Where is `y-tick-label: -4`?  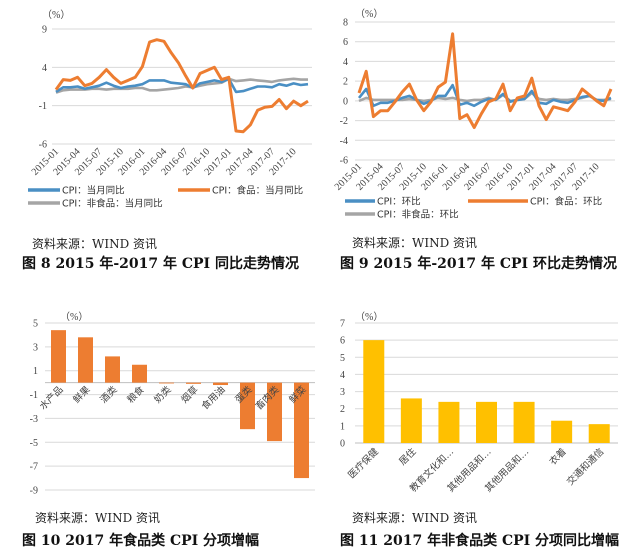 y-tick-label: -4 is located at coordinates (344, 141).